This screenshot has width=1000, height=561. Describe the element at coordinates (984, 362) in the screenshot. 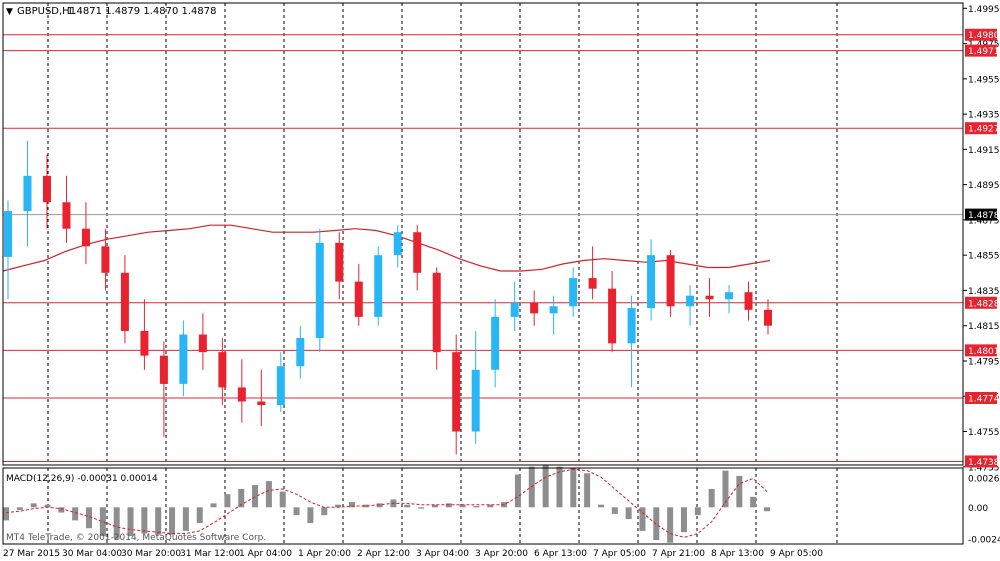

I see `price-tick-label-10: 1.4795` at that location.